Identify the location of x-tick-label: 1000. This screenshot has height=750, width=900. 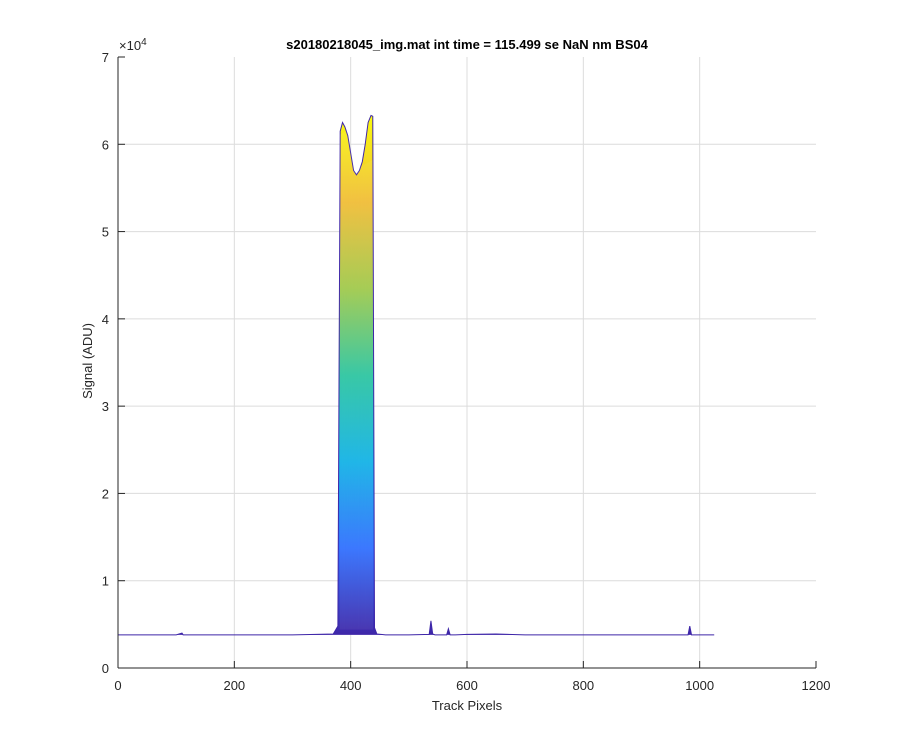
(699, 685).